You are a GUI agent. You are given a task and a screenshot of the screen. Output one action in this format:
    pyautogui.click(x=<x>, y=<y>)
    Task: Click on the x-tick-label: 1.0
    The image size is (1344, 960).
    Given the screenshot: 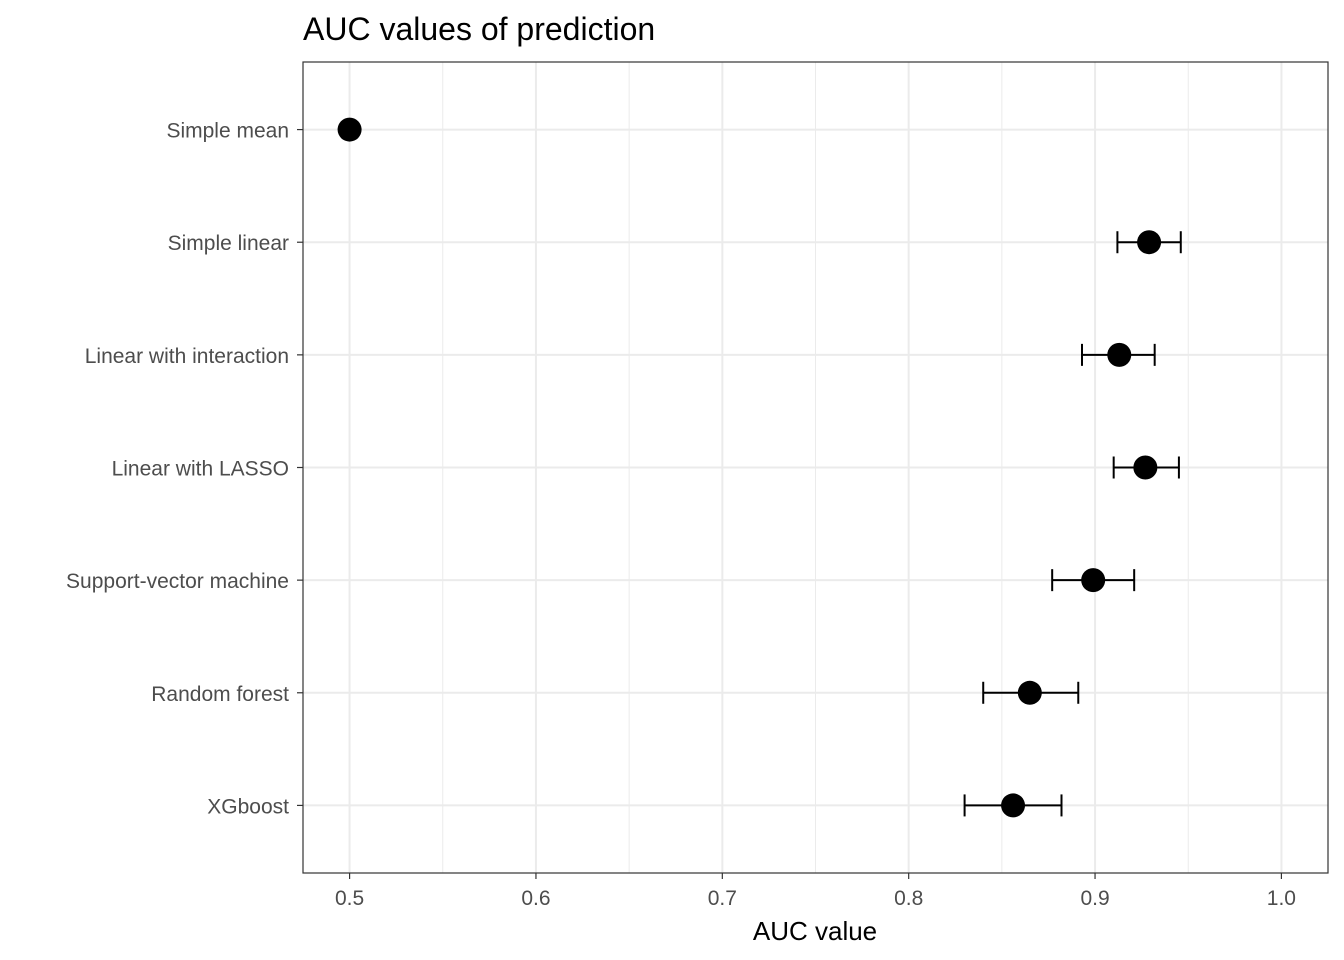 What is the action you would take?
    pyautogui.click(x=1281, y=898)
    